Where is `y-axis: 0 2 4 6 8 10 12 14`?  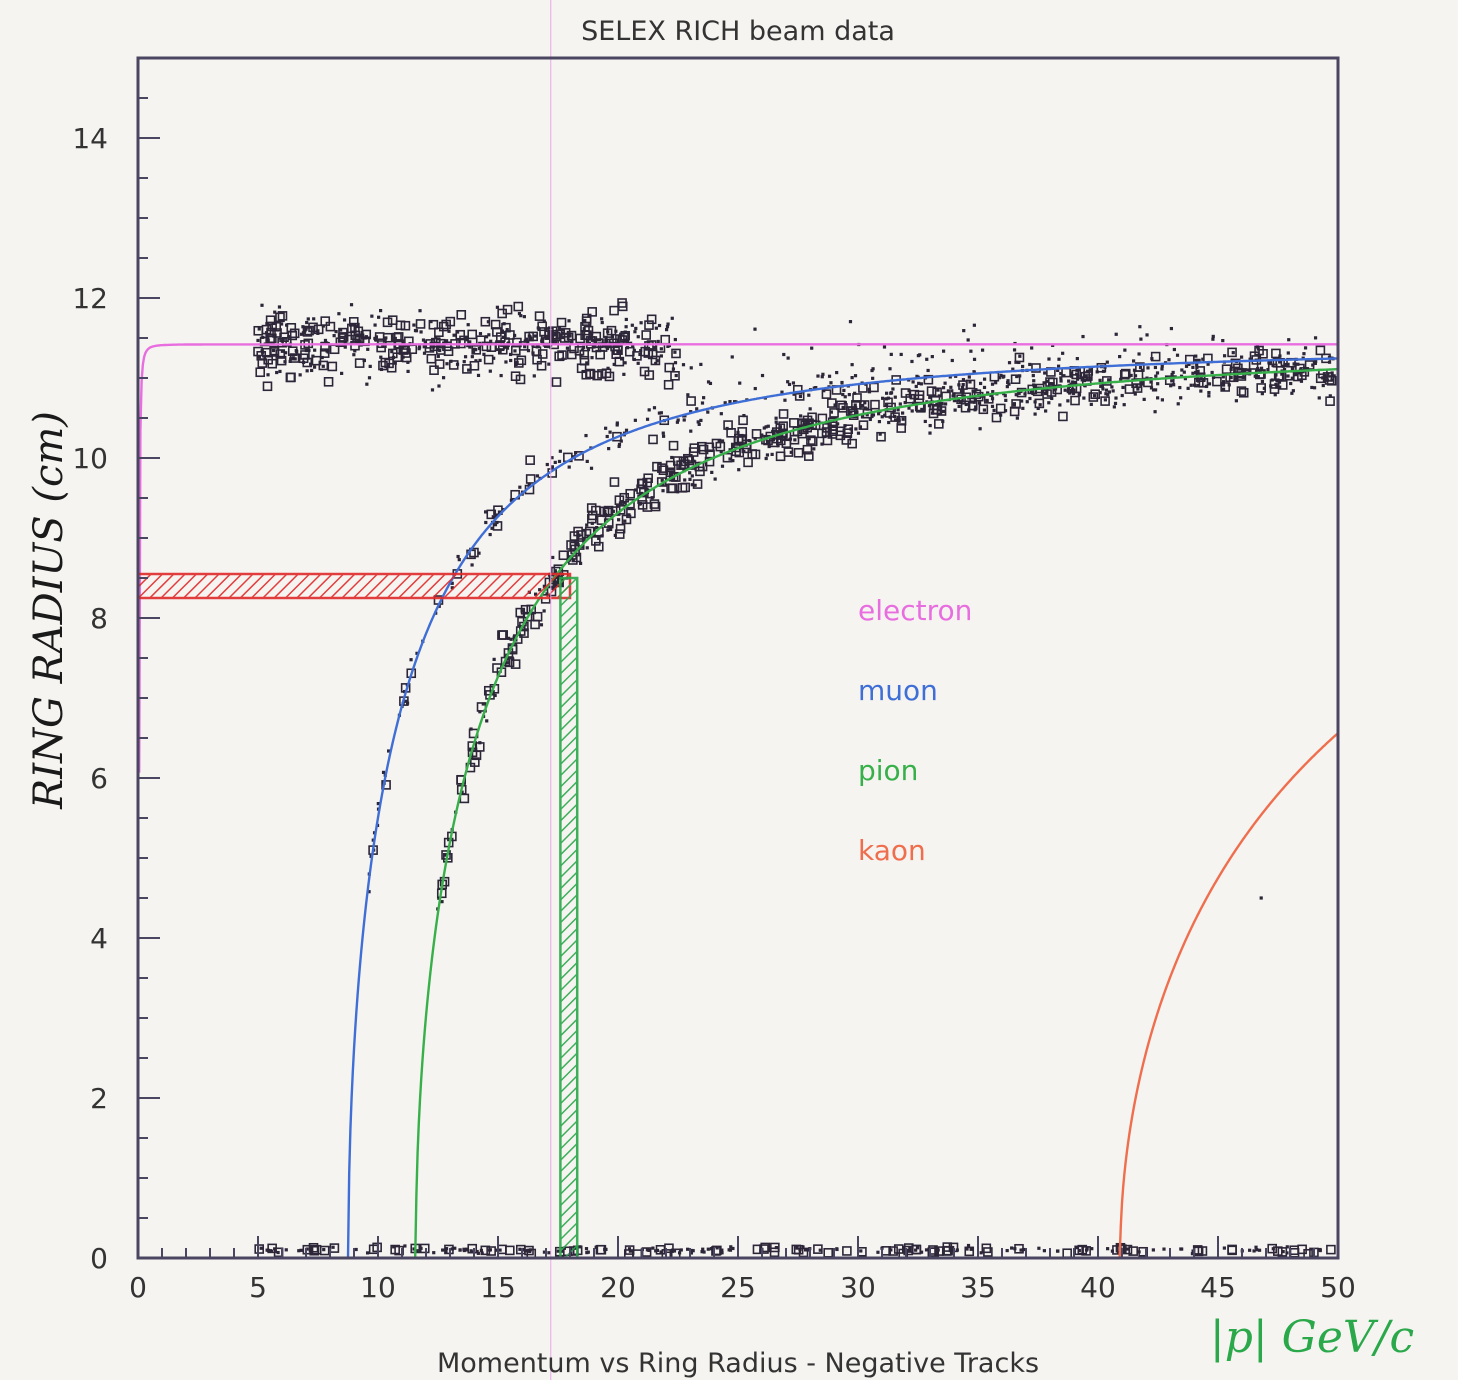
y-axis: 0 2 4 6 8 10 12 14 is located at coordinates (116, 666).